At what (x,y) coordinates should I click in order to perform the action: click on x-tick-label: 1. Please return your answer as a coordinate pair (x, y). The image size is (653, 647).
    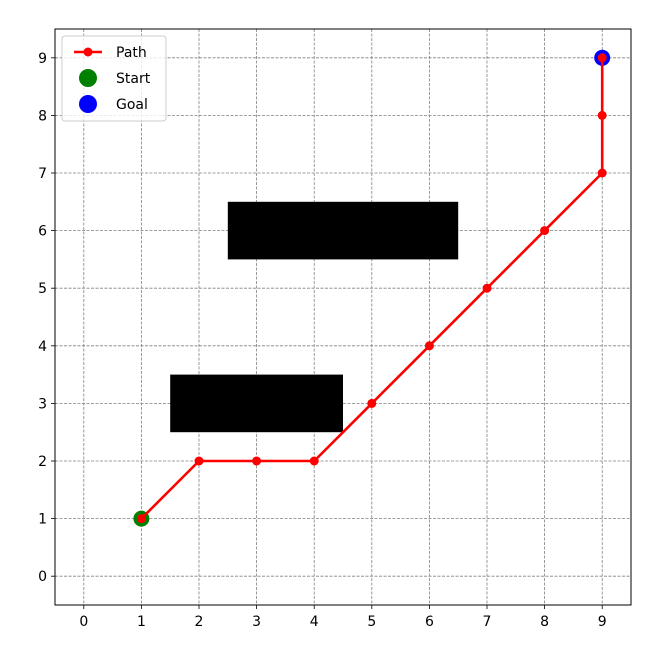
    Looking at the image, I should click on (141, 622).